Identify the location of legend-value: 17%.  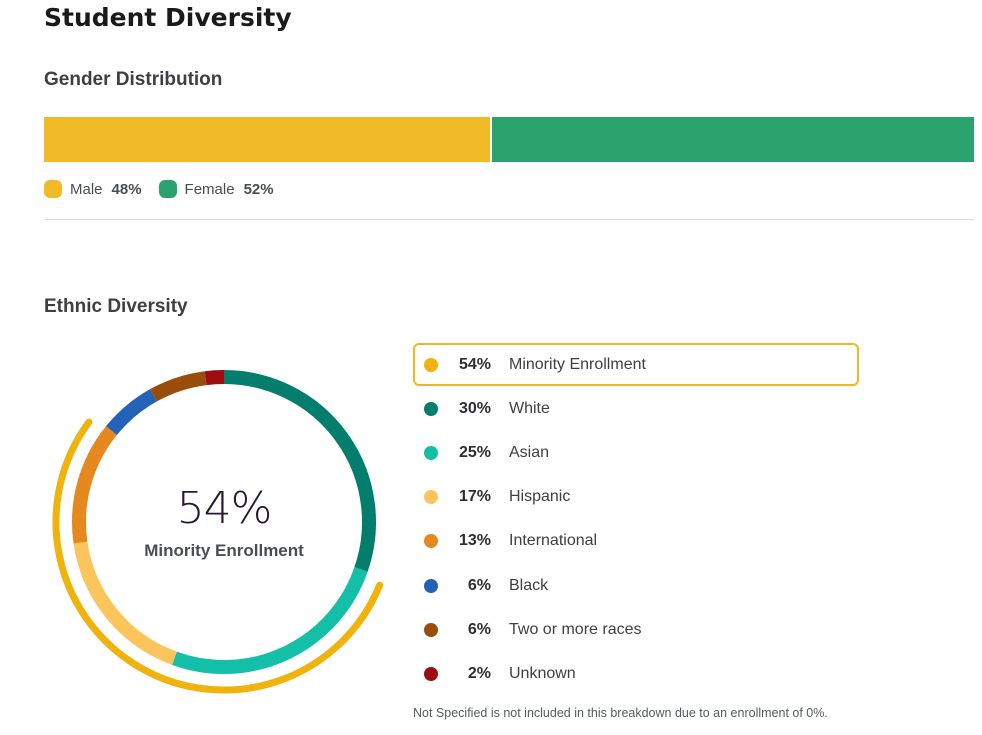
(474, 497).